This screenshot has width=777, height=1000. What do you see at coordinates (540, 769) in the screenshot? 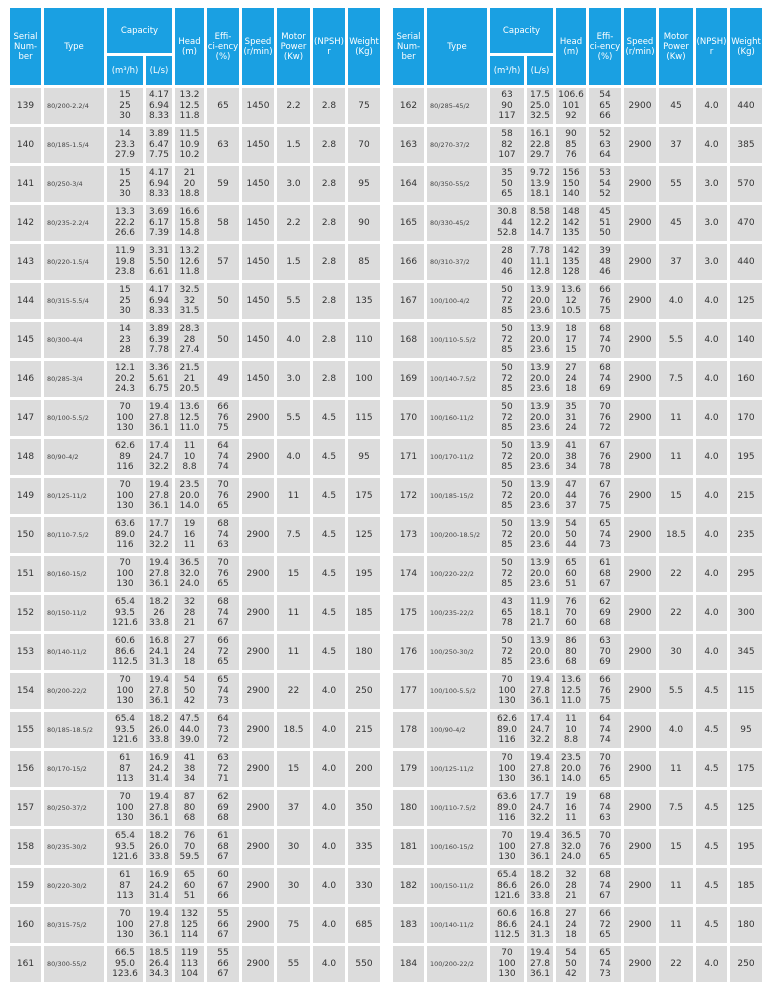
I see `cell-capacity-ls: 19.4 27.8 36.1` at bounding box center [540, 769].